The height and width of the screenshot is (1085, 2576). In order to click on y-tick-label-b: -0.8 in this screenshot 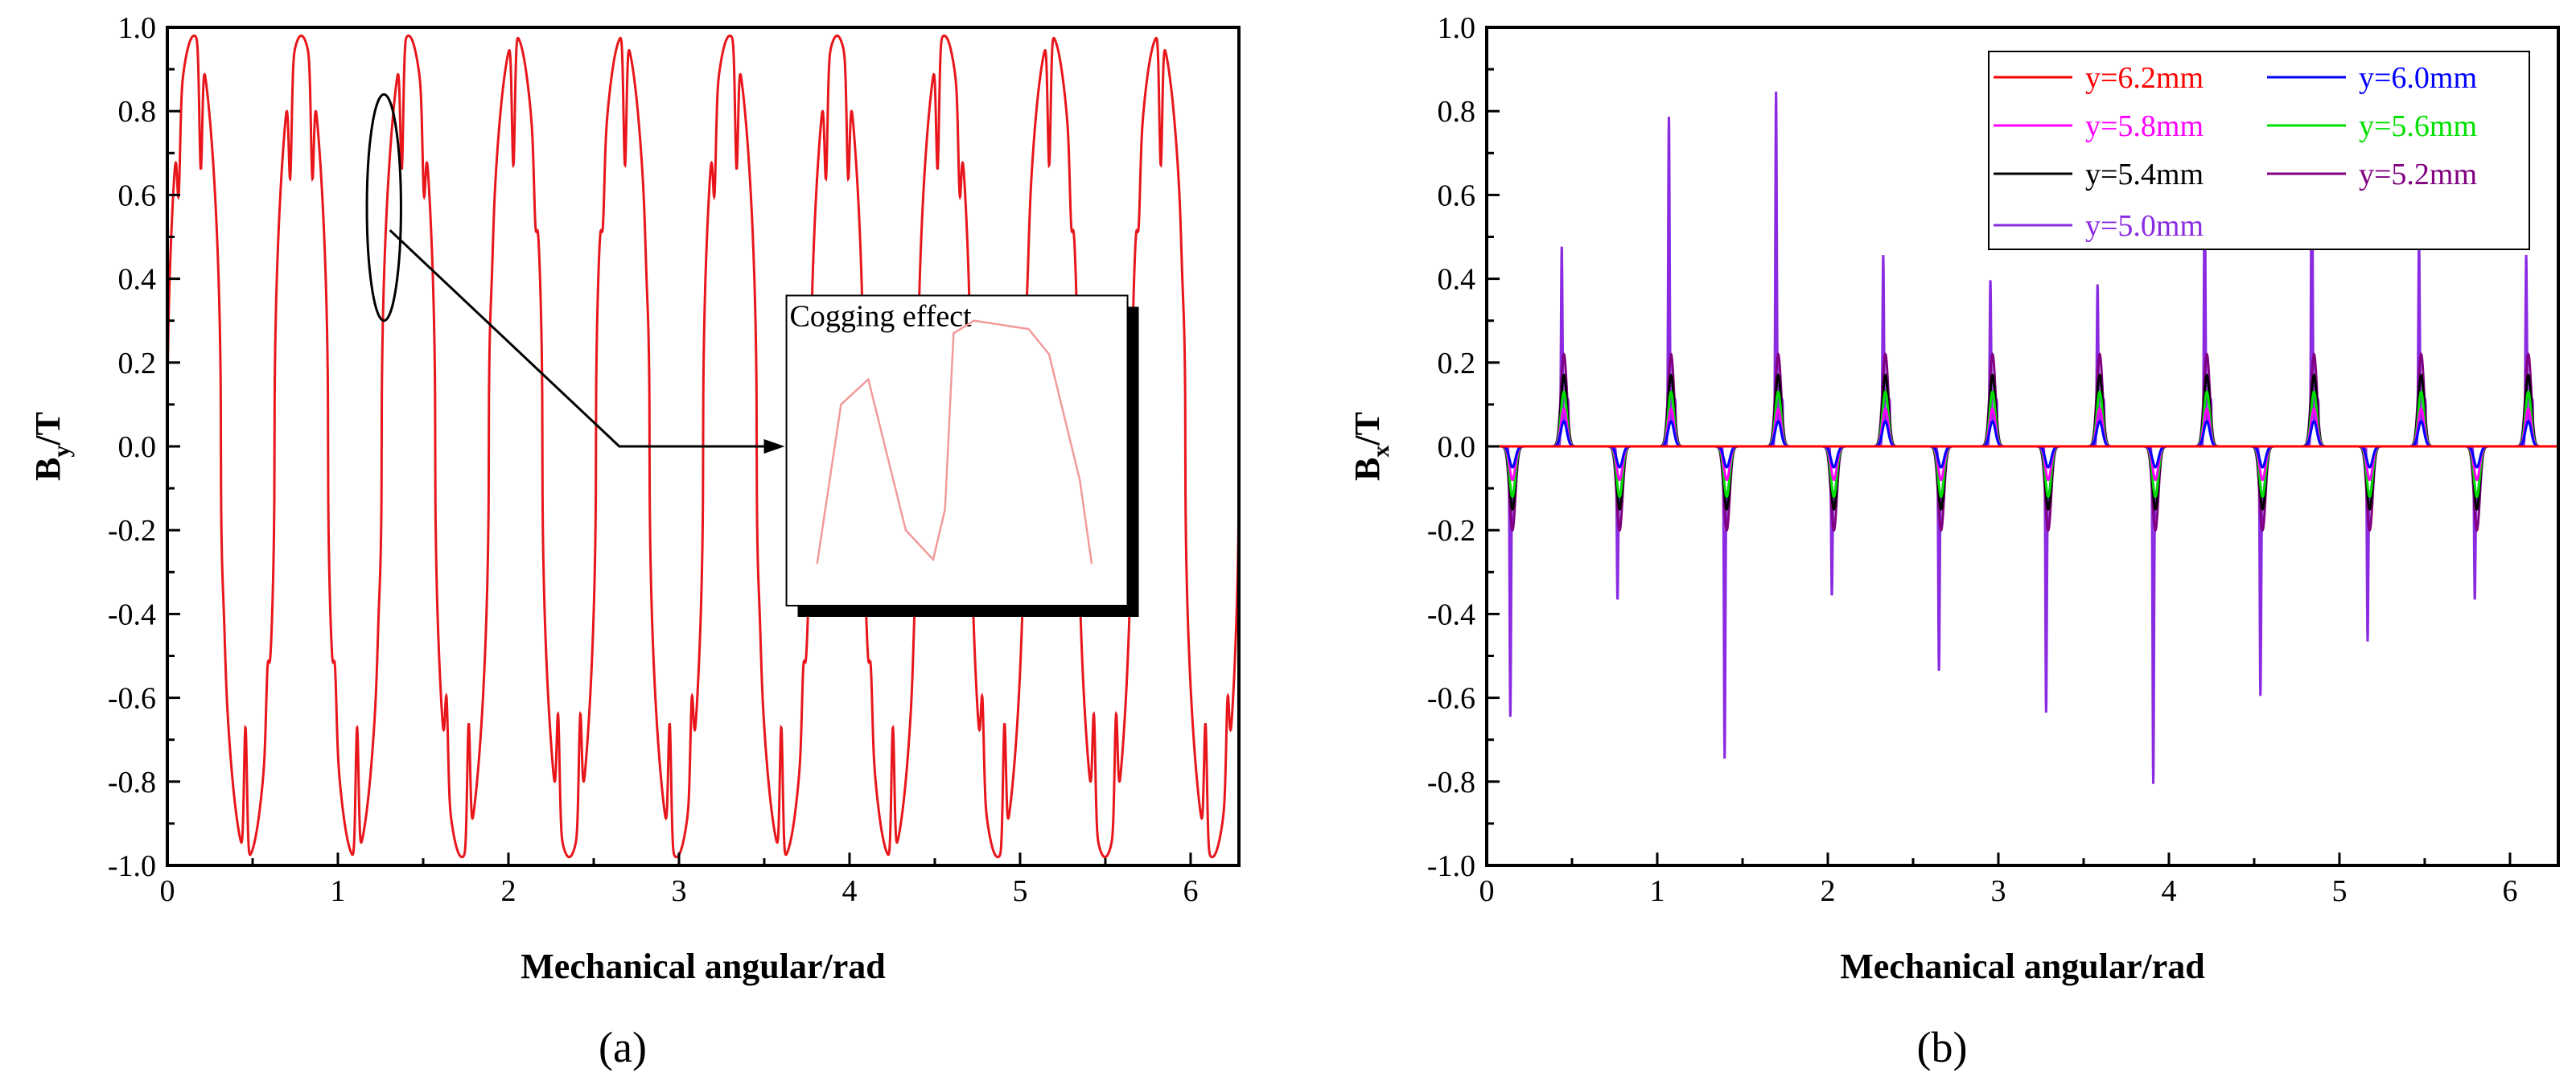, I will do `click(1451, 782)`.